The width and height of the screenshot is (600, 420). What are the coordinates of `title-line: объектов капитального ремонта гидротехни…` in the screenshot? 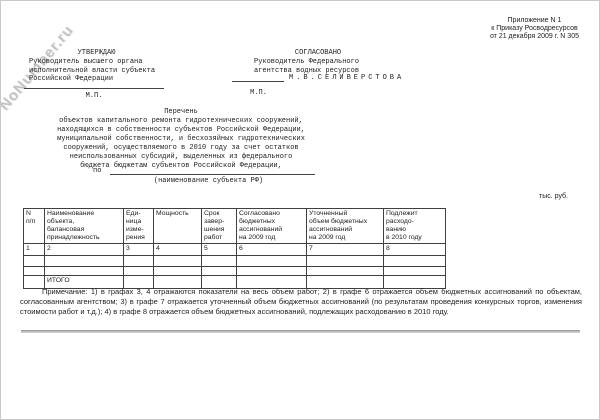 It's located at (181, 121).